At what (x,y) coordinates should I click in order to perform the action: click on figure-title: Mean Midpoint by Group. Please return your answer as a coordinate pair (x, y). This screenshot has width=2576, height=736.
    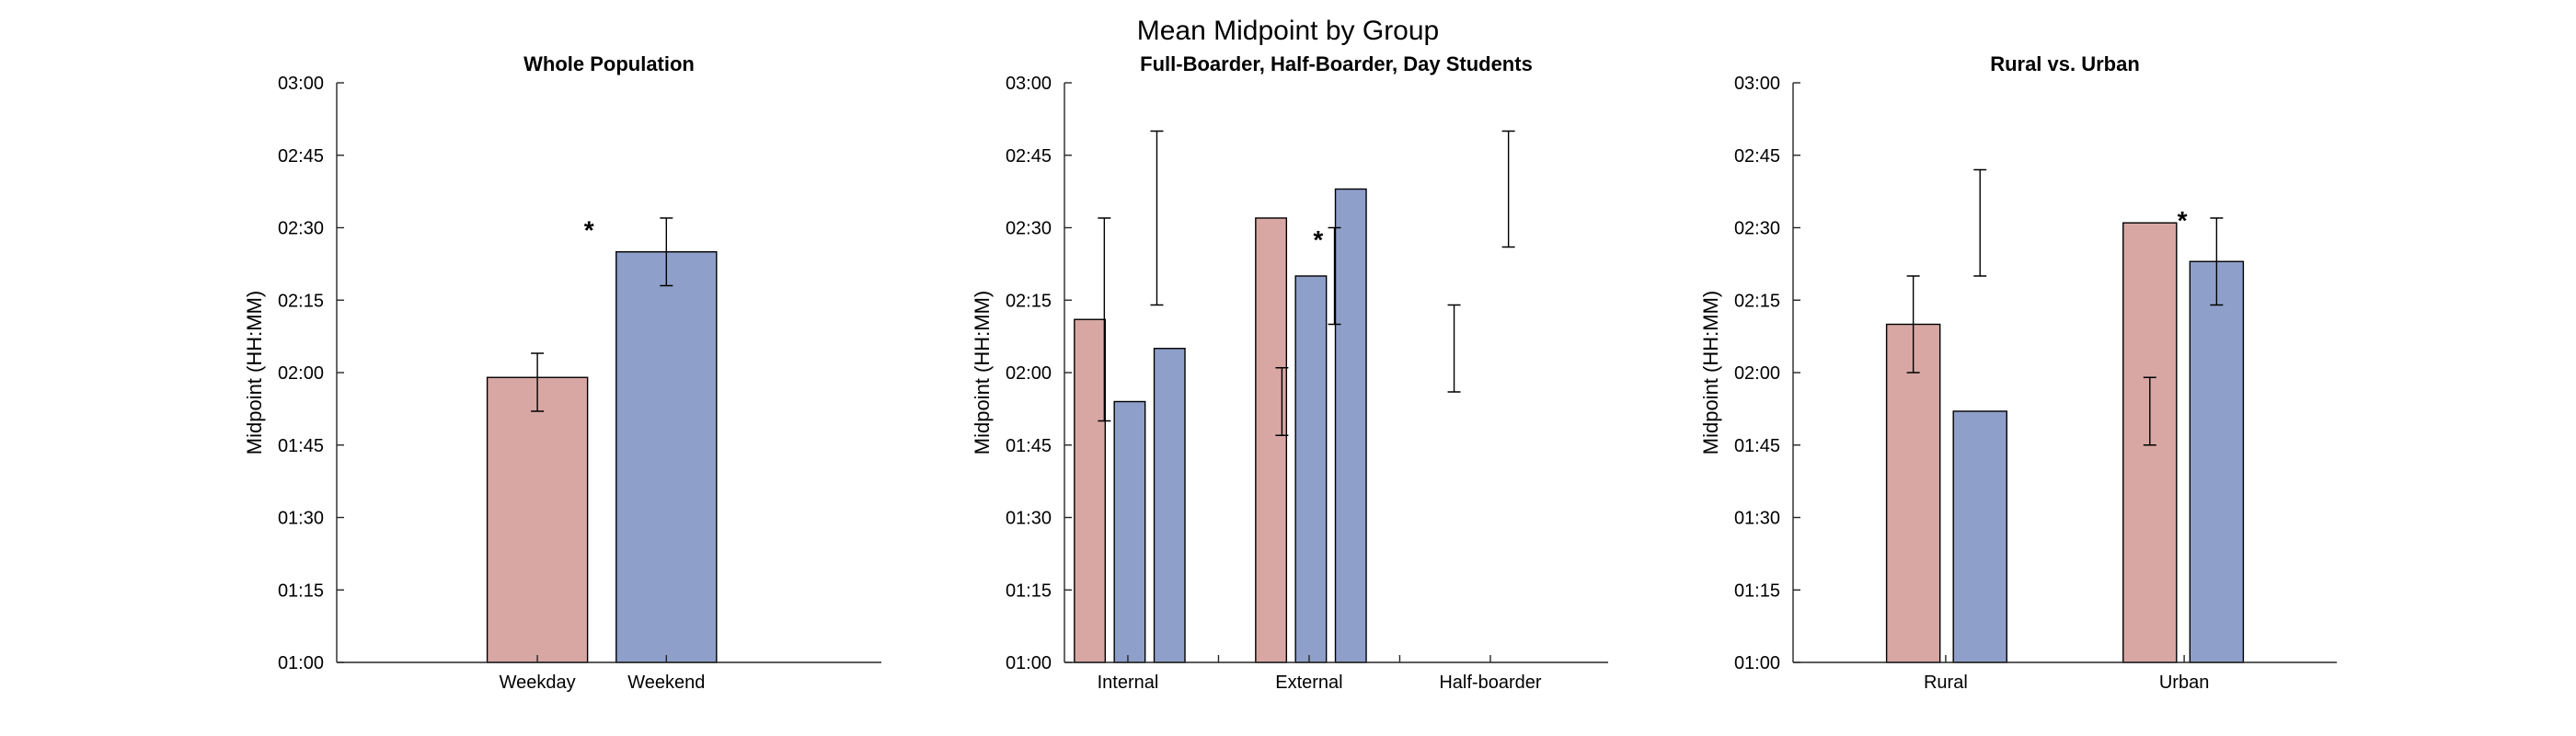
    Looking at the image, I should click on (1288, 31).